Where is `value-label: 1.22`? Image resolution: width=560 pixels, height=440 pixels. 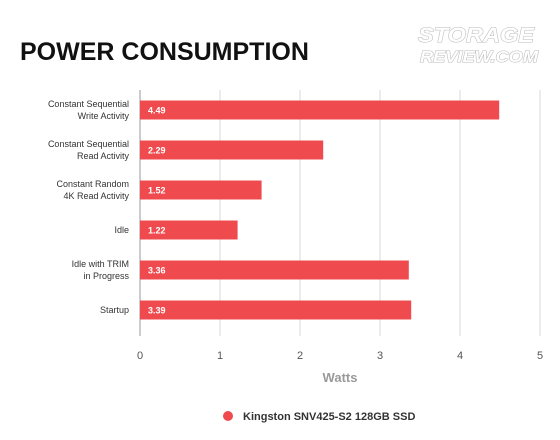 value-label: 1.22 is located at coordinates (157, 231).